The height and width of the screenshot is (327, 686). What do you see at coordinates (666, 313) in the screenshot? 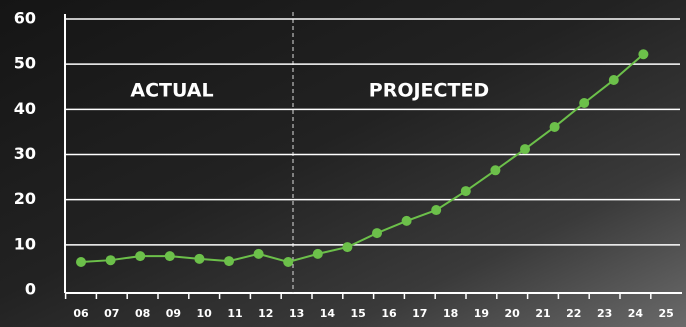
I see `x-tick-label: 25` at bounding box center [666, 313].